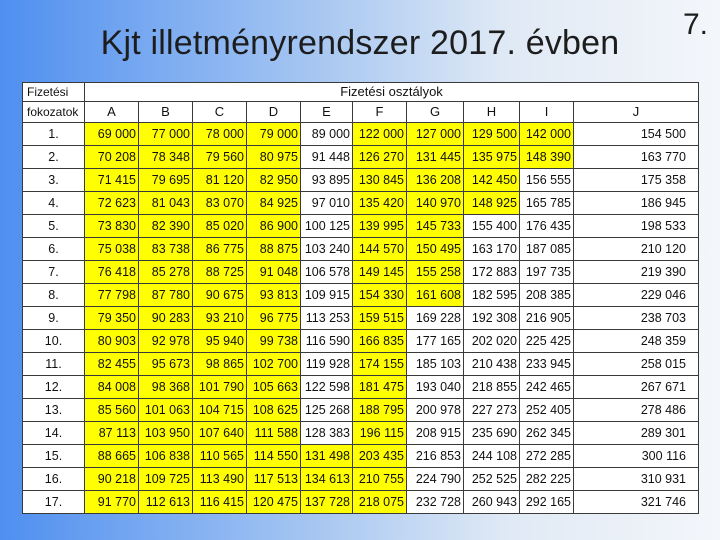  Describe the element at coordinates (326, 433) in the screenshot. I see `salary-cell: 128 383` at that location.